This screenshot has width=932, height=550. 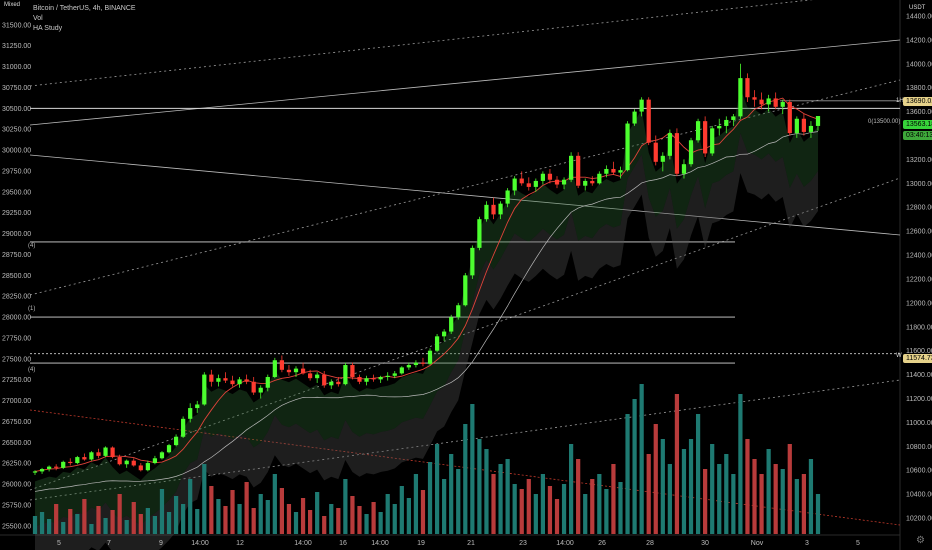 What do you see at coordinates (917, 135) in the screenshot?
I see `countdown-tag: 03:40:13` at bounding box center [917, 135].